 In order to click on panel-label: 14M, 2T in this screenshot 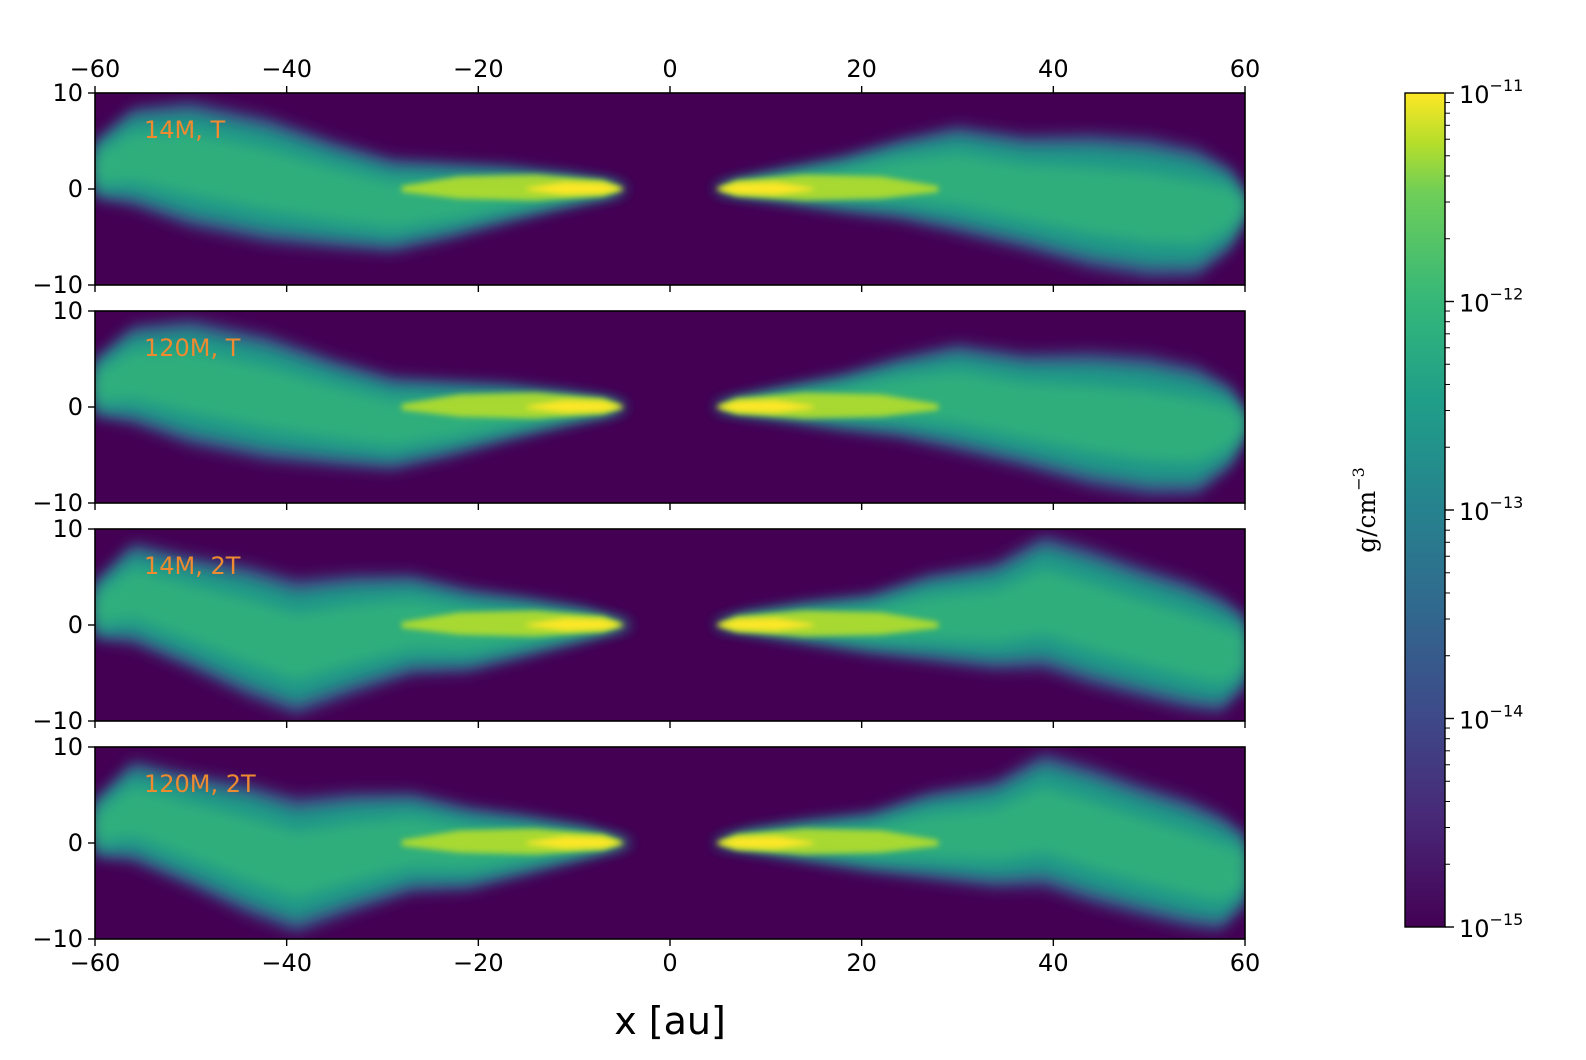, I will do `click(192, 566)`.